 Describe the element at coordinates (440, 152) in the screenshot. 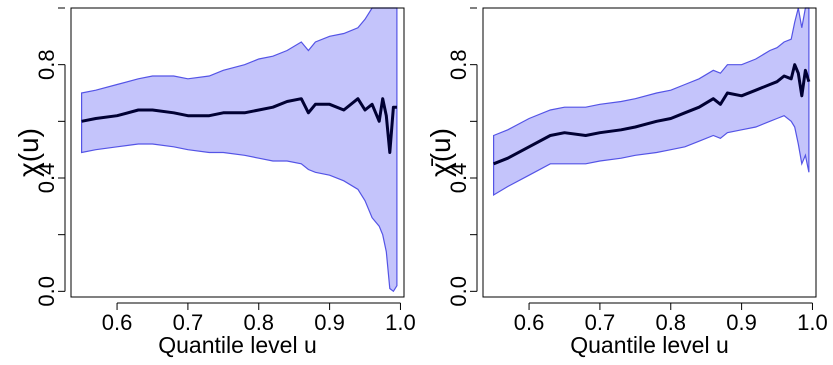

I see `y-axis-label: χ̄(u)` at that location.